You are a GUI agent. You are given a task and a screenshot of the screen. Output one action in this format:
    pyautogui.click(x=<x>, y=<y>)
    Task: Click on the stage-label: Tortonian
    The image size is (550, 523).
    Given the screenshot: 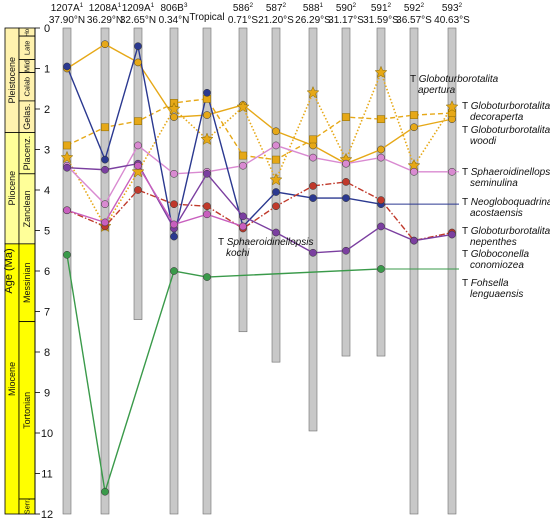 What is the action you would take?
    pyautogui.click(x=27, y=410)
    